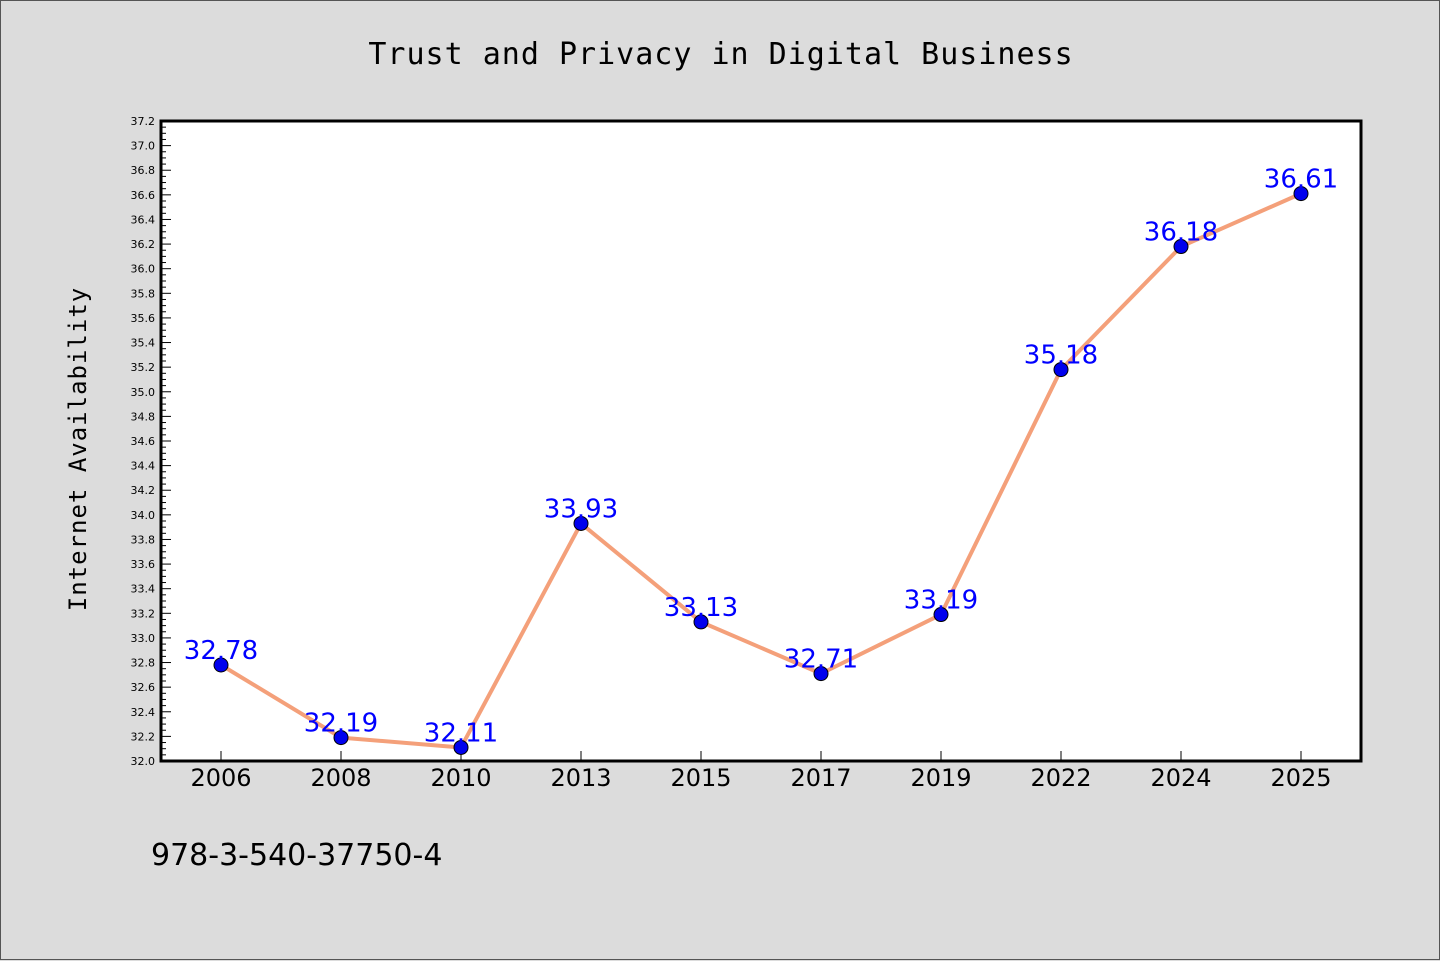  Describe the element at coordinates (296, 855) in the screenshot. I see `footnote-isbn: 978-3-540-37750-4` at that location.